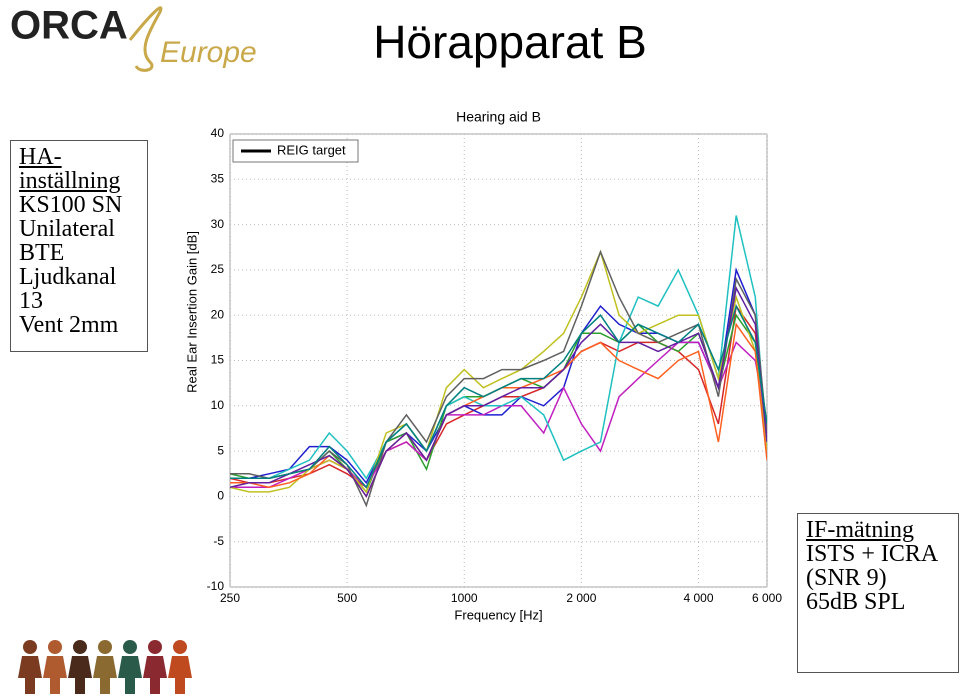 The width and height of the screenshot is (960, 699). I want to click on logo-main: ORCA, so click(69, 26).